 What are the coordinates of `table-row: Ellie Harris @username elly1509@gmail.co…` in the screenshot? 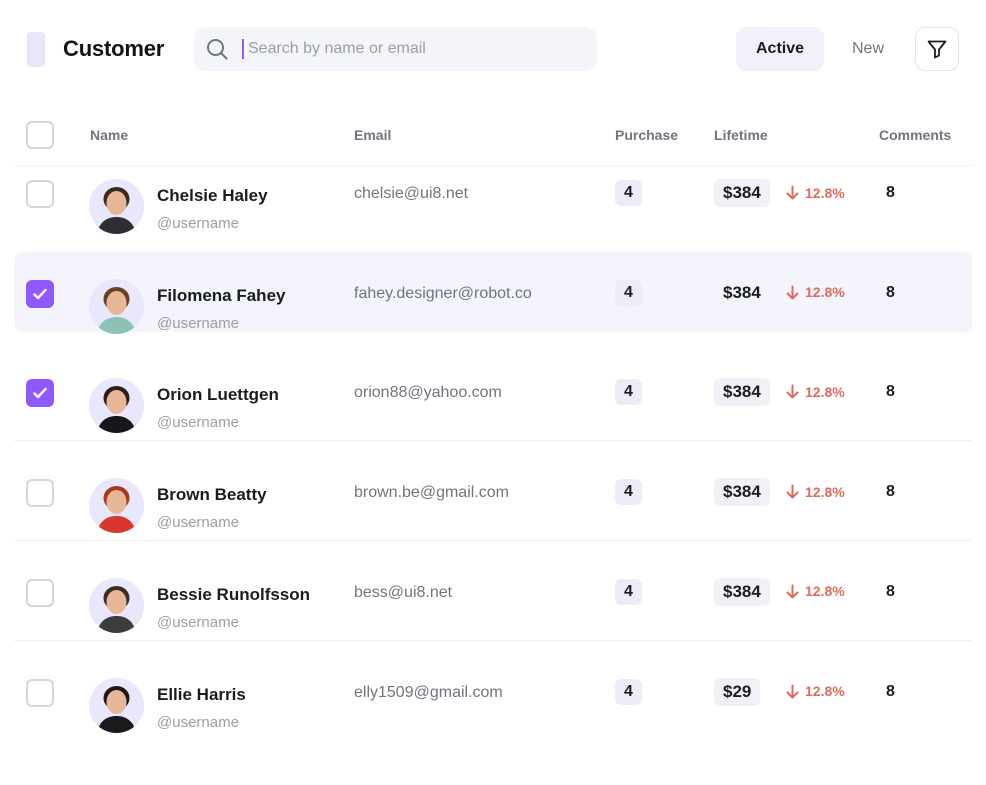 It's located at (493, 692).